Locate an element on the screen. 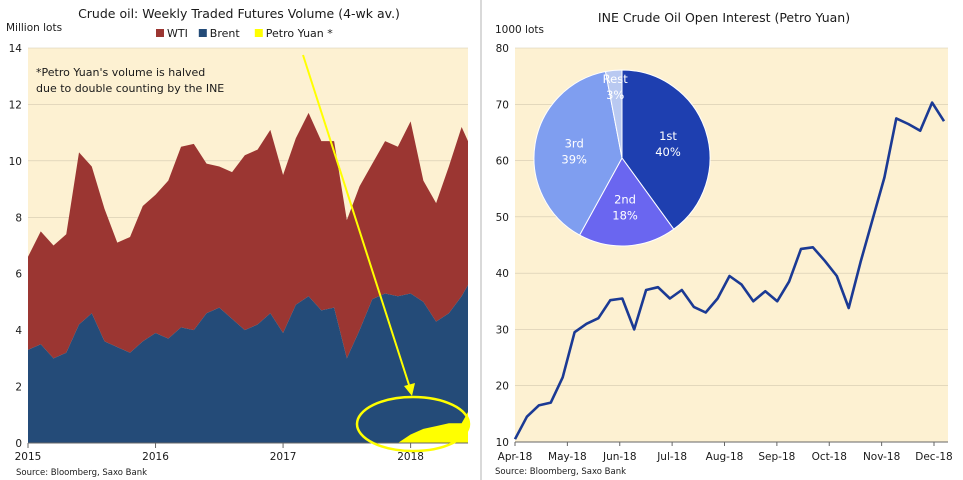 The width and height of the screenshot is (963, 480). pie-slice-2nd is located at coordinates (626, 202).